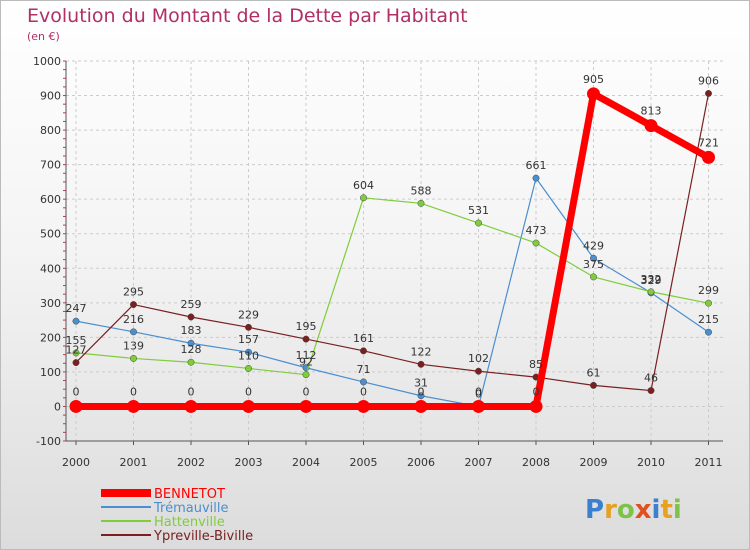 This screenshot has width=750, height=550. I want to click on y-tick-label: -100, so click(48, 441).